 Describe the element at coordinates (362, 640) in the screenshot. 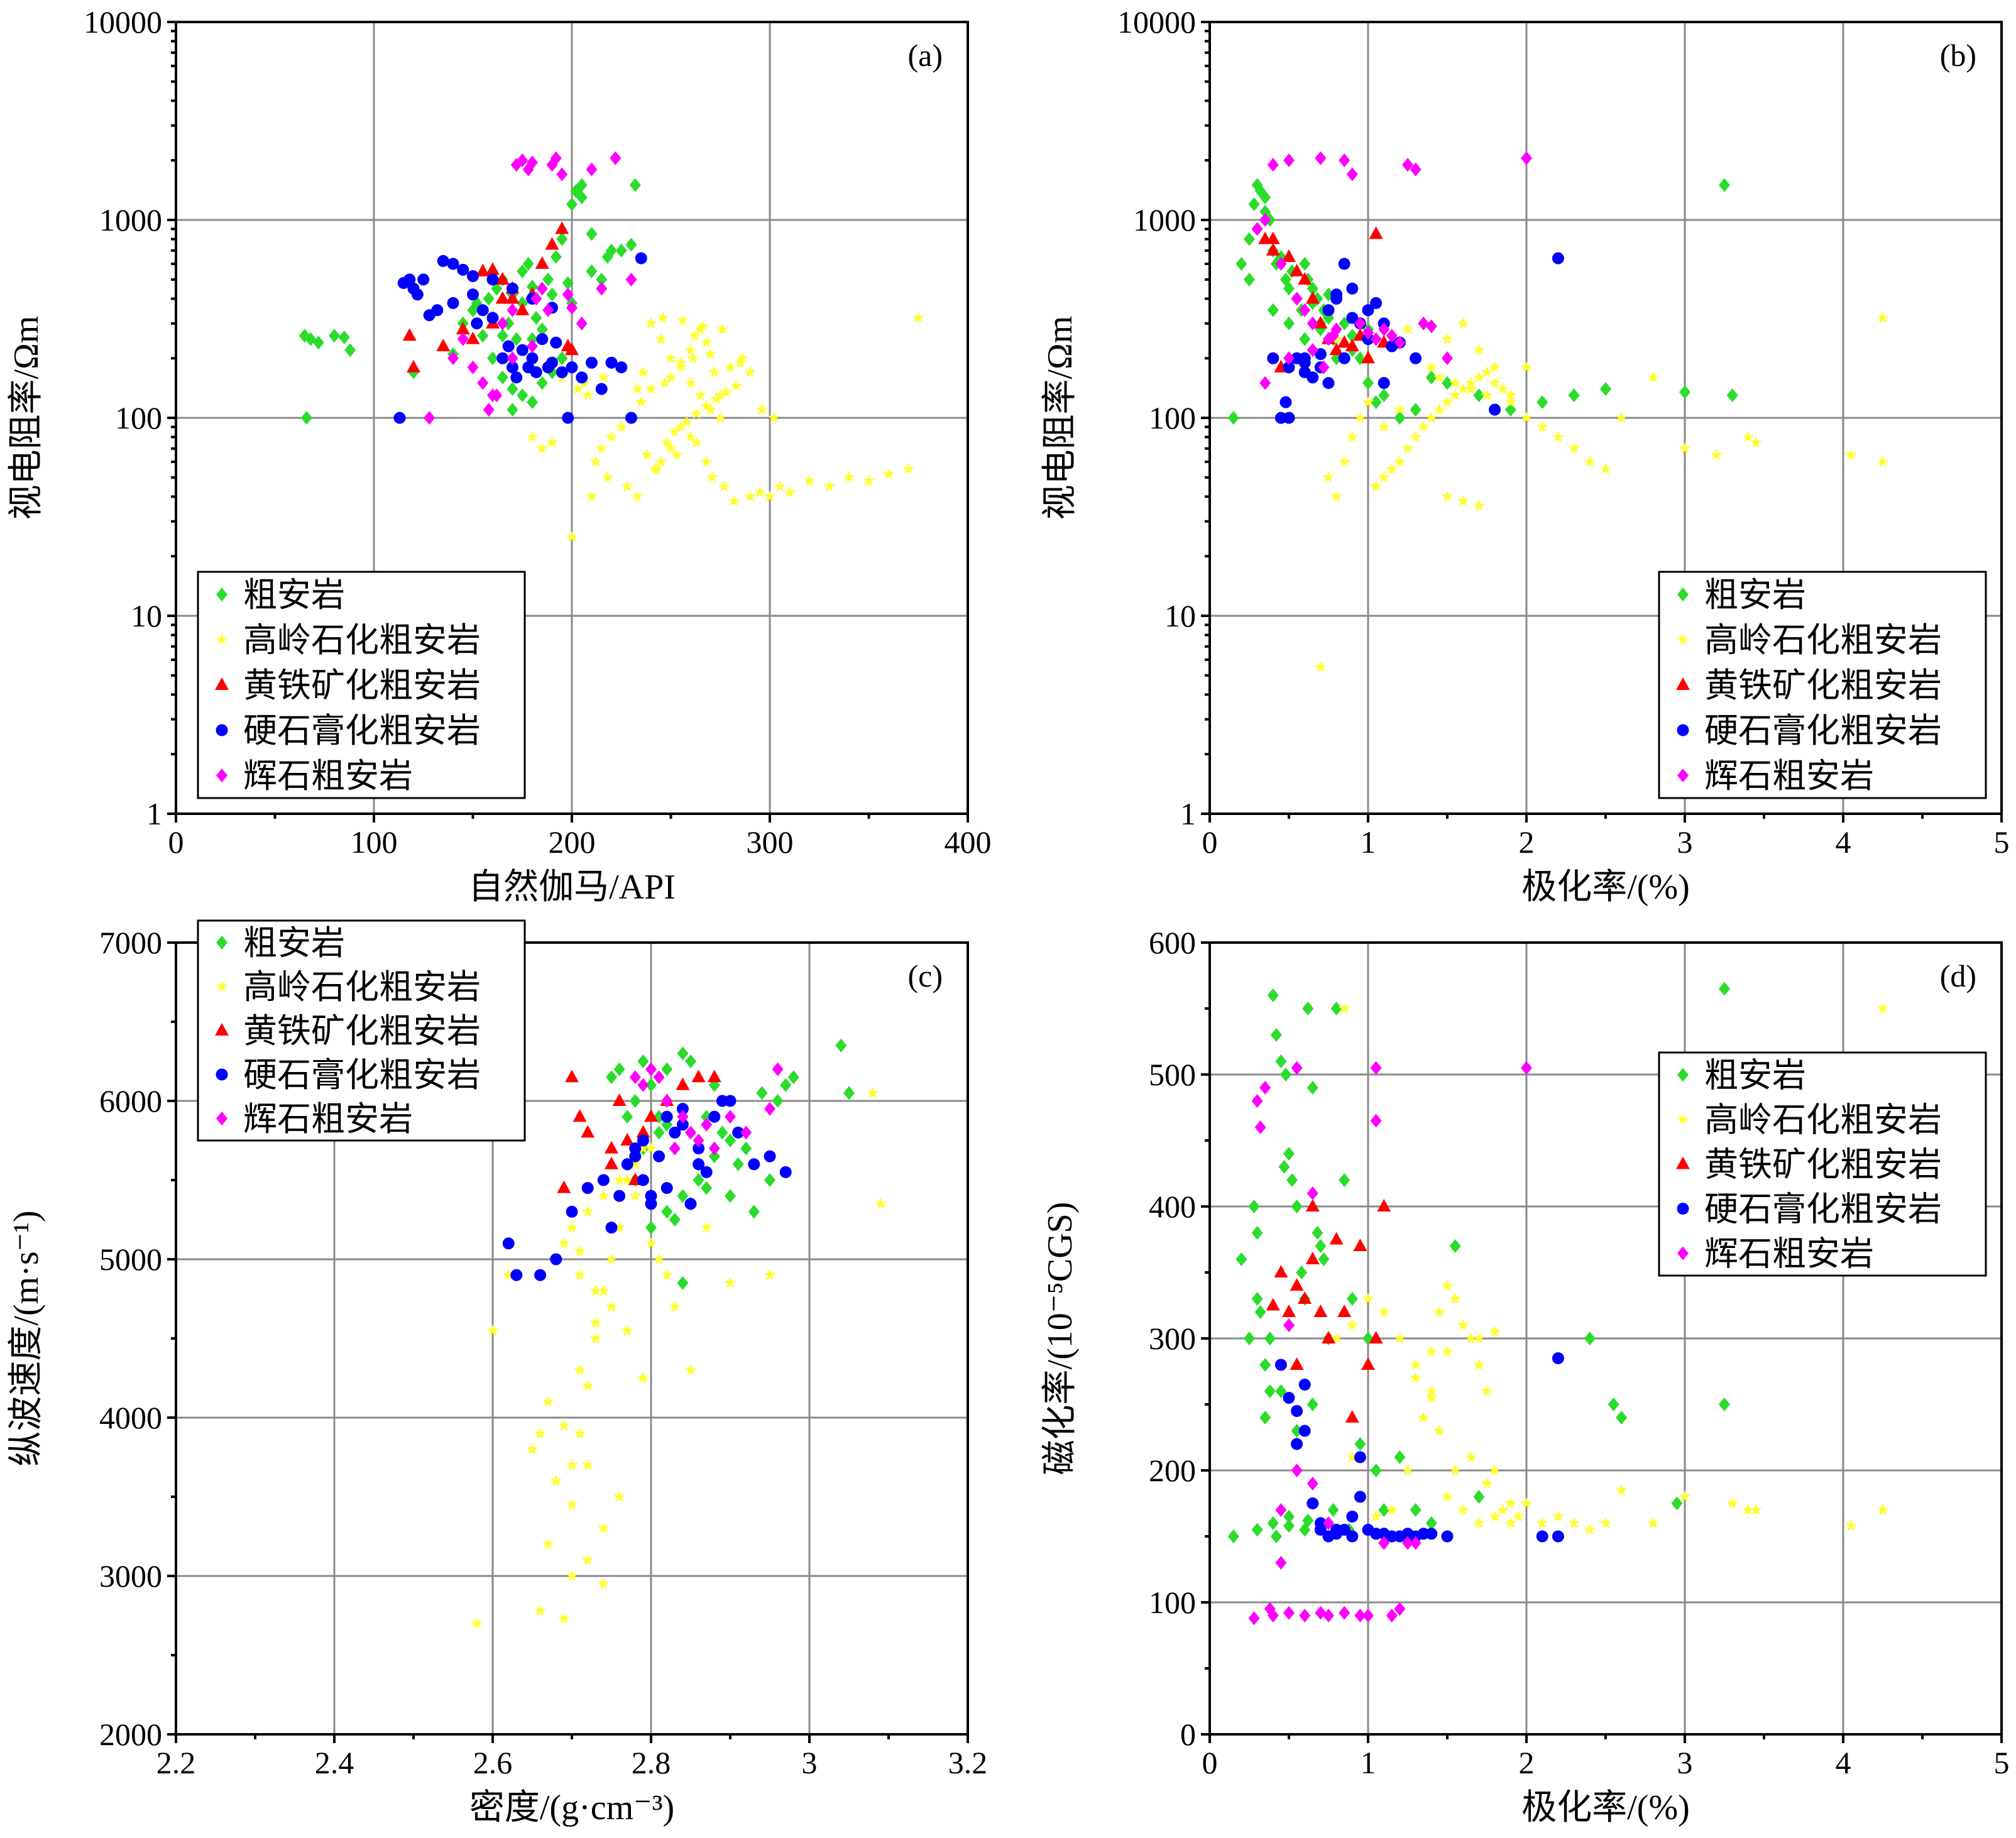

I see `legend-label: 高岭石化粗安岩` at that location.